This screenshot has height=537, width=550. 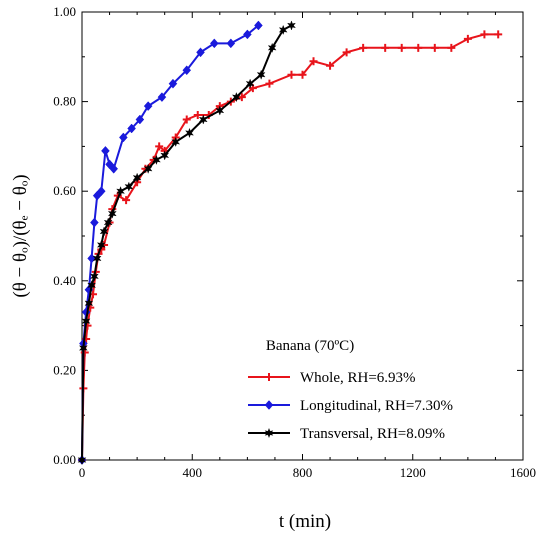 I want to click on y-tick-label: 0.60, so click(x=64, y=190).